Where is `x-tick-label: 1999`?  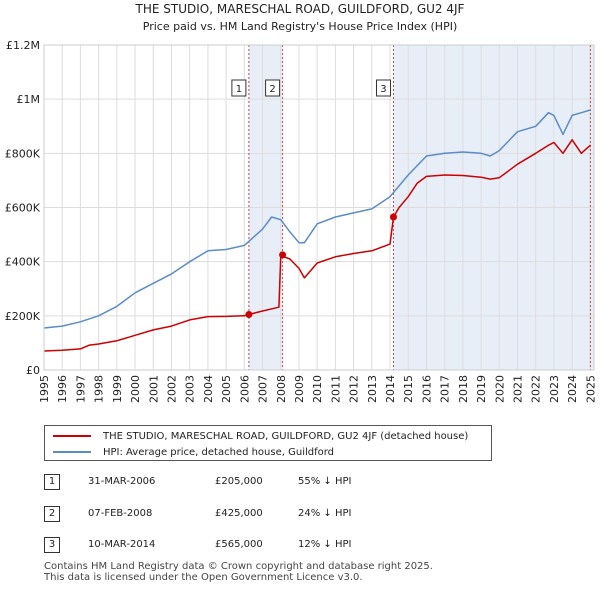
x-tick-label: 1999 is located at coordinates (117, 389).